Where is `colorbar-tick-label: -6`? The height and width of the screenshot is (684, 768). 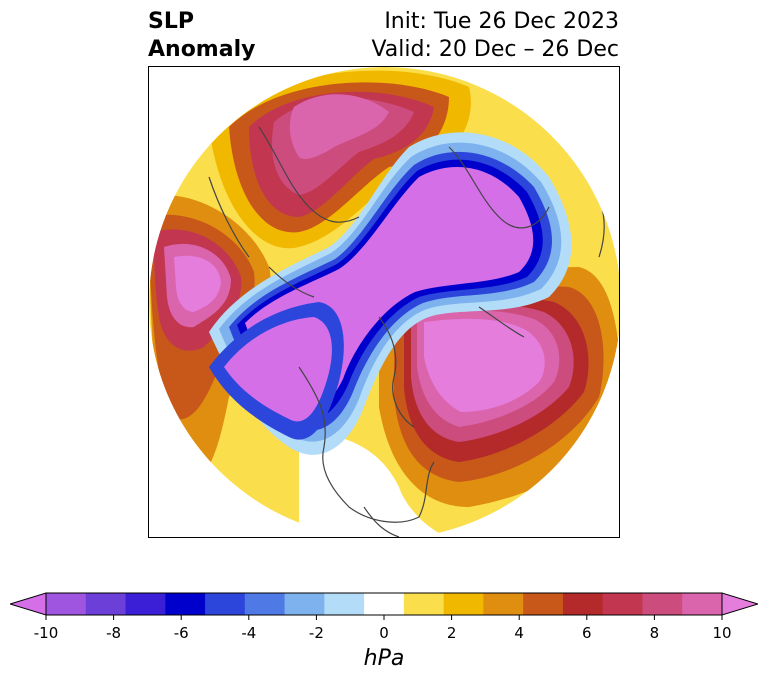 colorbar-tick-label: -6 is located at coordinates (181, 633).